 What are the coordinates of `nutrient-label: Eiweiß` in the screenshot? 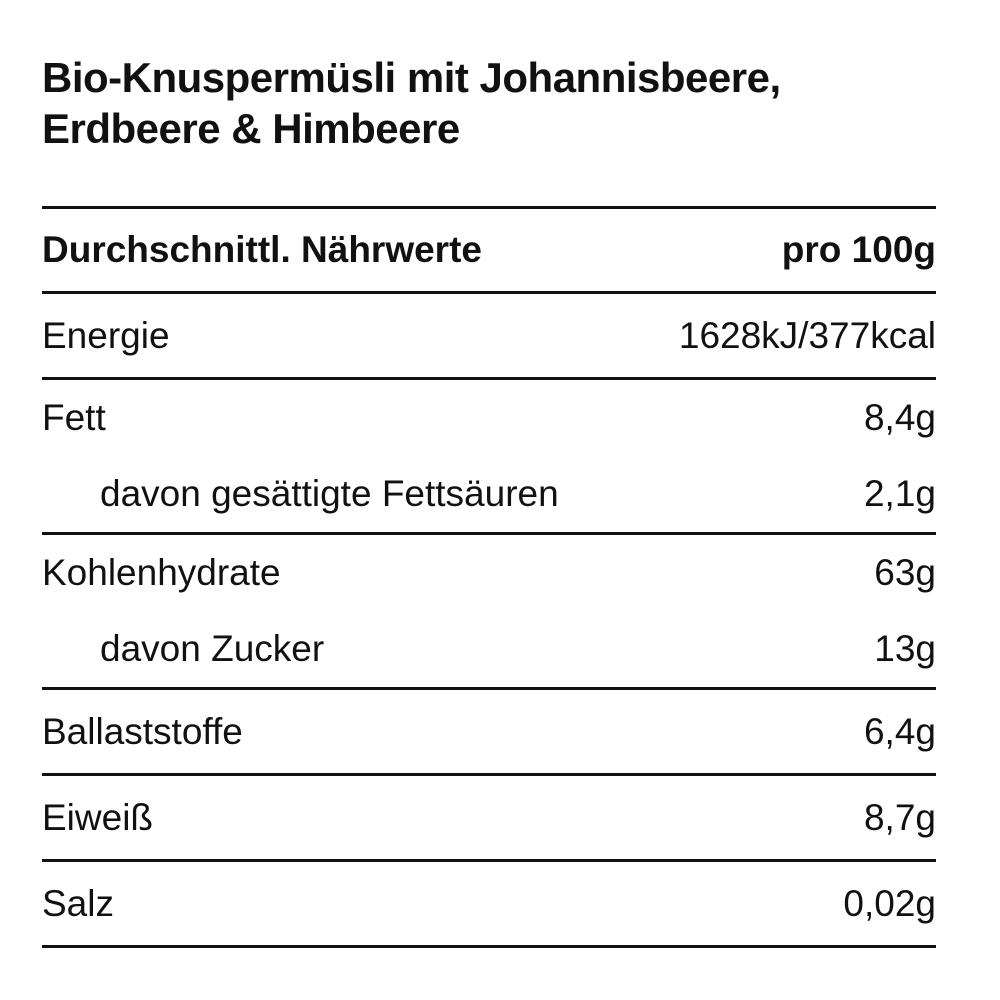 It's located at (98, 817).